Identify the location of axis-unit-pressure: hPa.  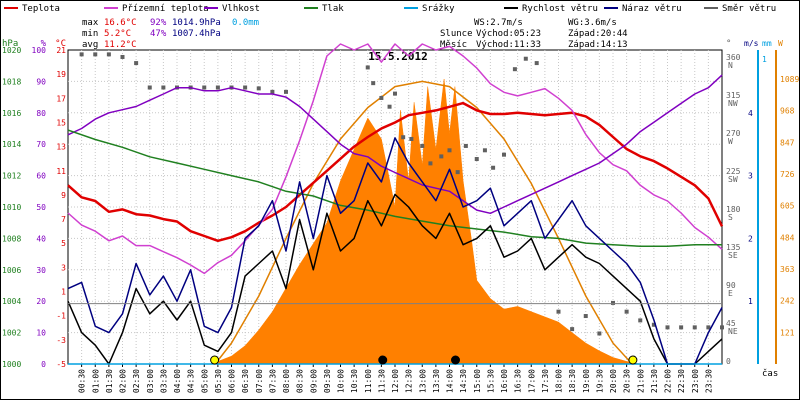
(10, 44).